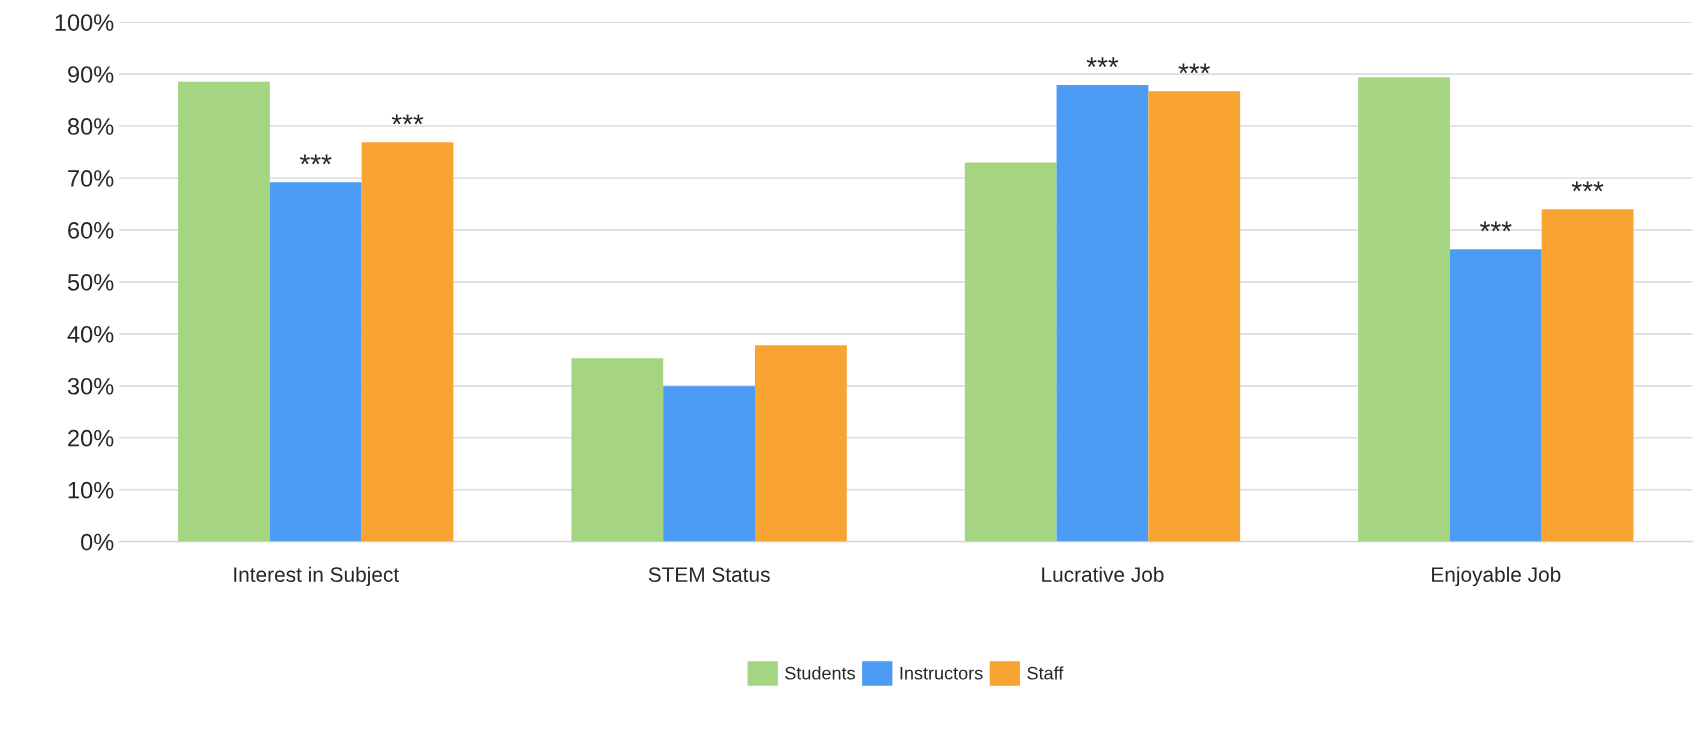 Image resolution: width=1701 pixels, height=737 pixels. What do you see at coordinates (820, 673) in the screenshot?
I see `legend-label: Students` at bounding box center [820, 673].